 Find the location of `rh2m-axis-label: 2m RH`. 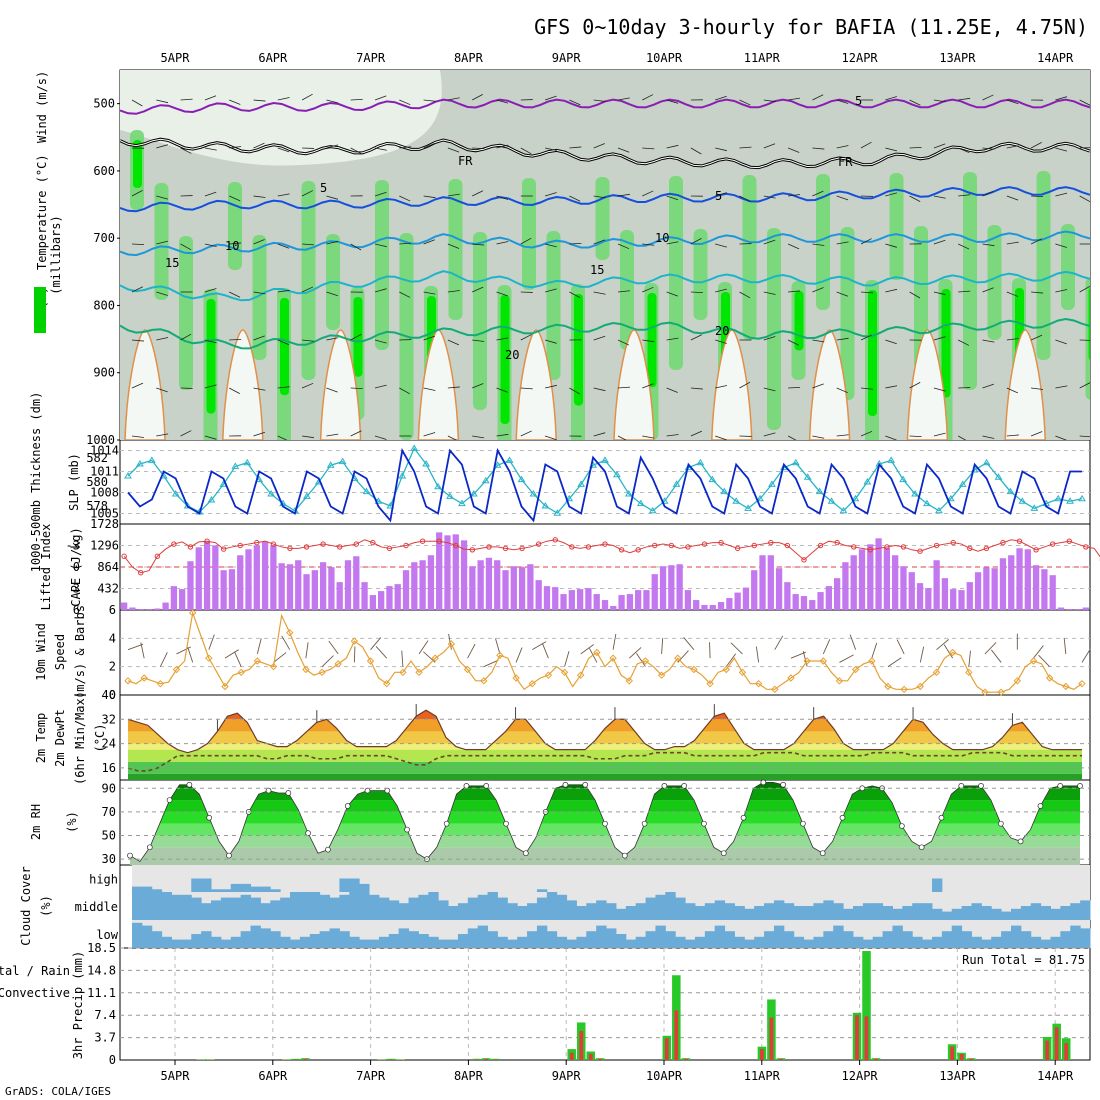

rh2m-axis-label: 2m RH is located at coordinates (36, 822).